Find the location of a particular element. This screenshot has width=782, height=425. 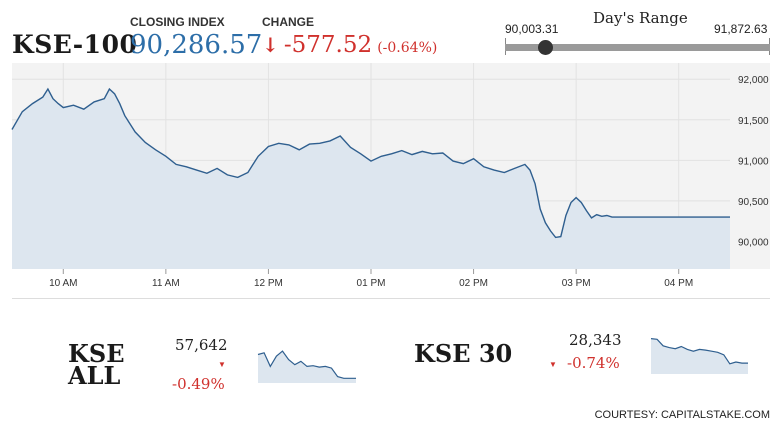

days-range-marker is located at coordinates (545, 47).